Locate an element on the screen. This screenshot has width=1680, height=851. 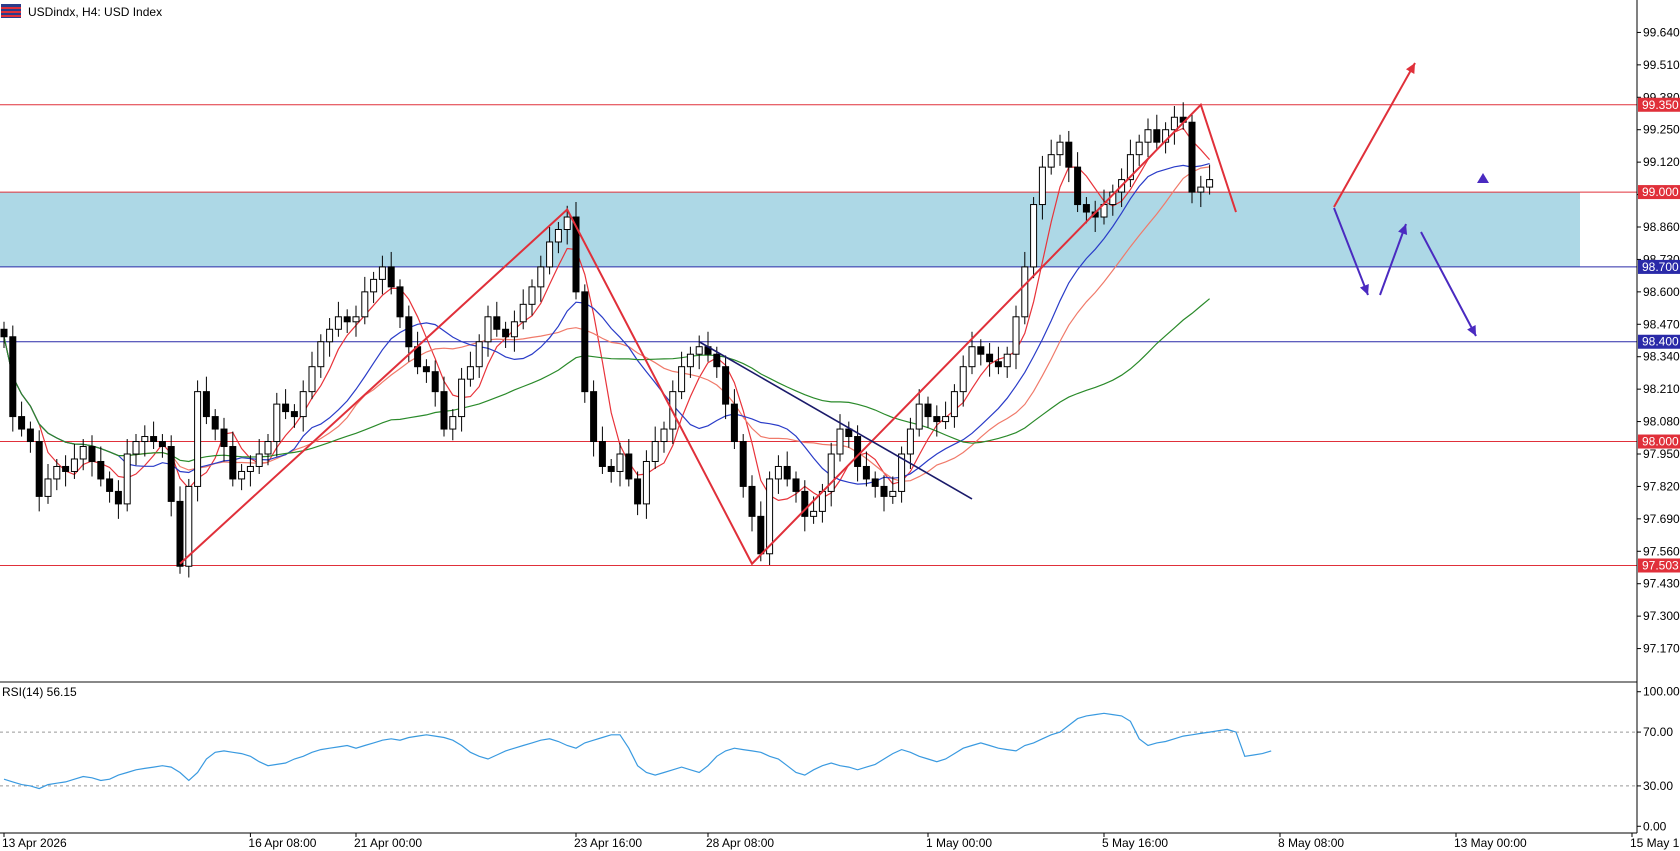
descending-trendline is located at coordinates (835, 420).